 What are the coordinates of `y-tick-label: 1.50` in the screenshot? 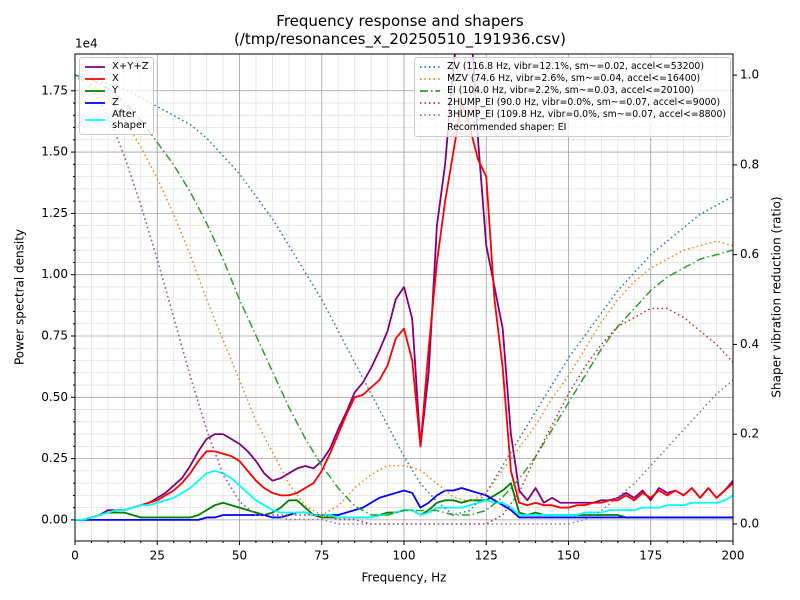 It's located at (54, 152).